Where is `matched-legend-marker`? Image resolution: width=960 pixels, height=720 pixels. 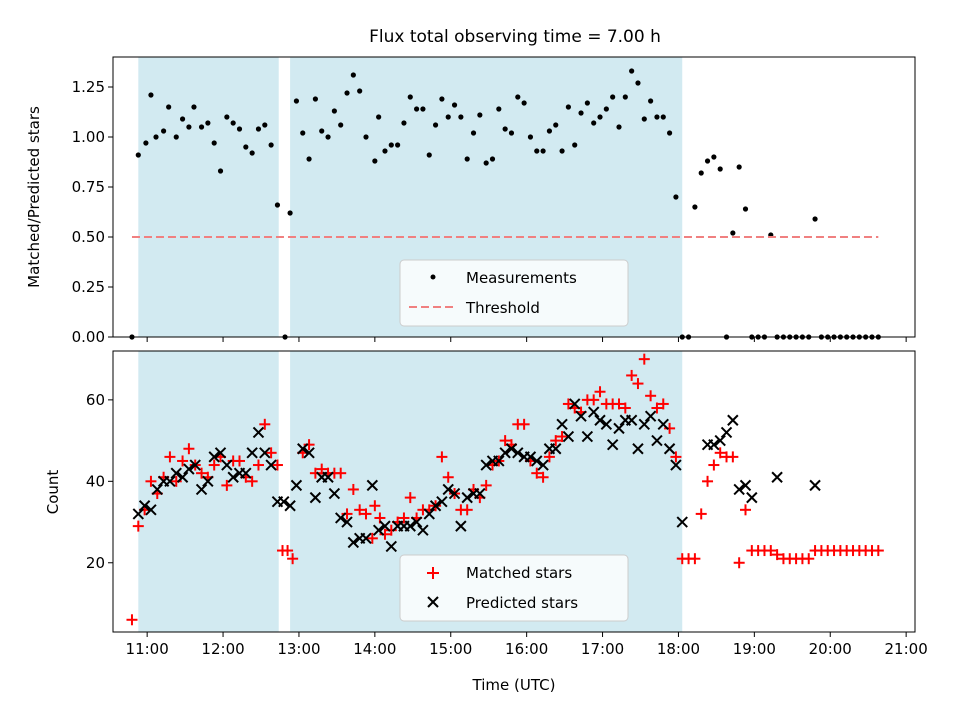
matched-legend-marker is located at coordinates (433, 573).